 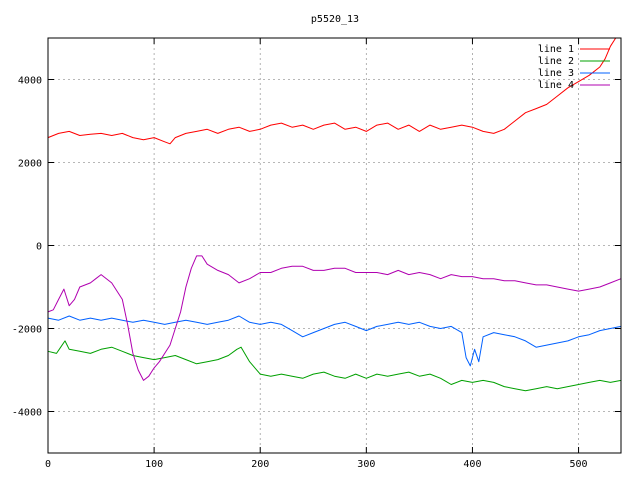 What do you see at coordinates (30, 81) in the screenshot?
I see `y-tick-label: 4000` at bounding box center [30, 81].